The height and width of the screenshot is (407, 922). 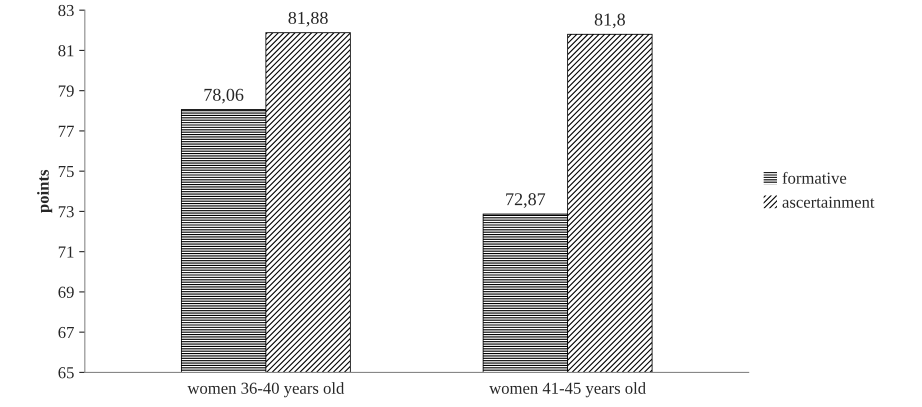 I want to click on y-tick-label: 81, so click(x=66, y=50).